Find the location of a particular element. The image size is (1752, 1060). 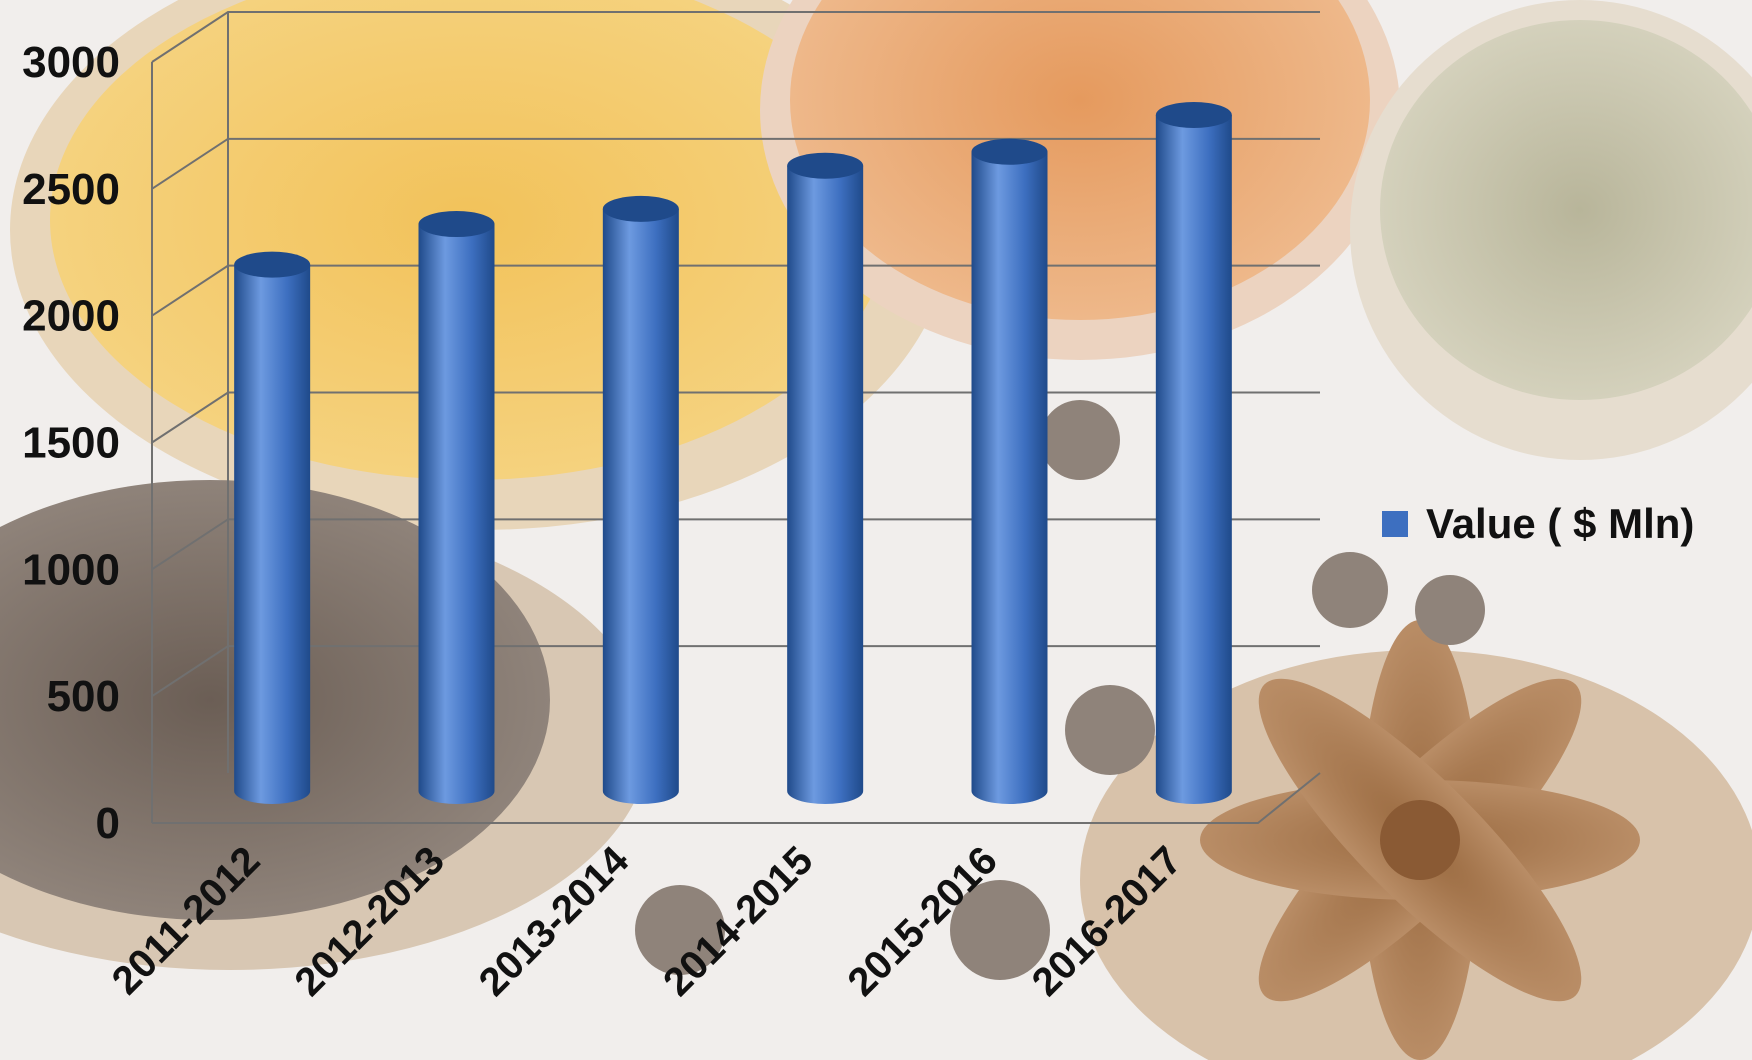

x-category-label: 2016-2017 is located at coordinates (1107, 921).